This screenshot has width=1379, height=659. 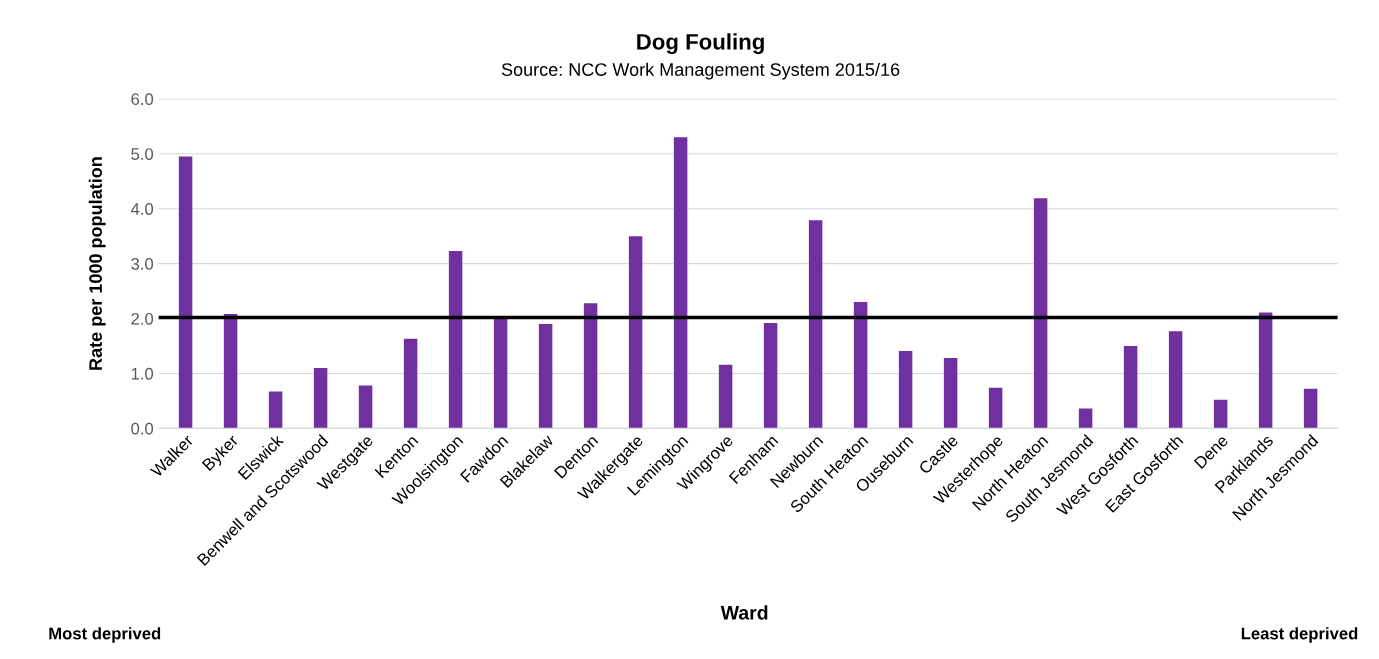 I want to click on y-tick-label: 6.0, so click(x=142, y=99).